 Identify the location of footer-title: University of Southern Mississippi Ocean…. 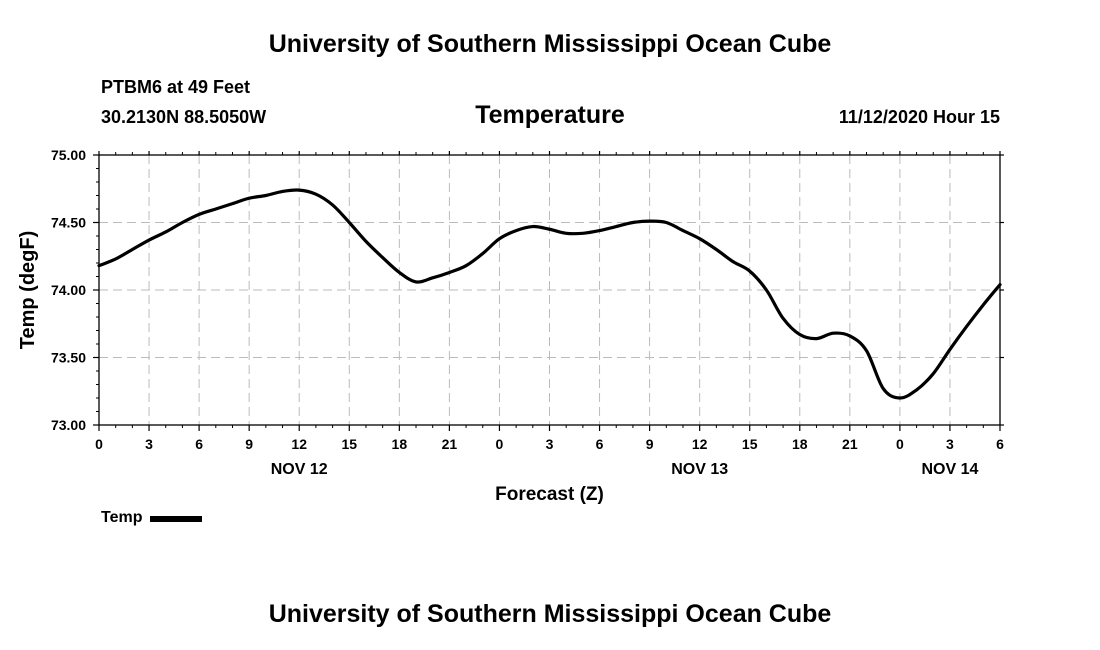
(550, 614).